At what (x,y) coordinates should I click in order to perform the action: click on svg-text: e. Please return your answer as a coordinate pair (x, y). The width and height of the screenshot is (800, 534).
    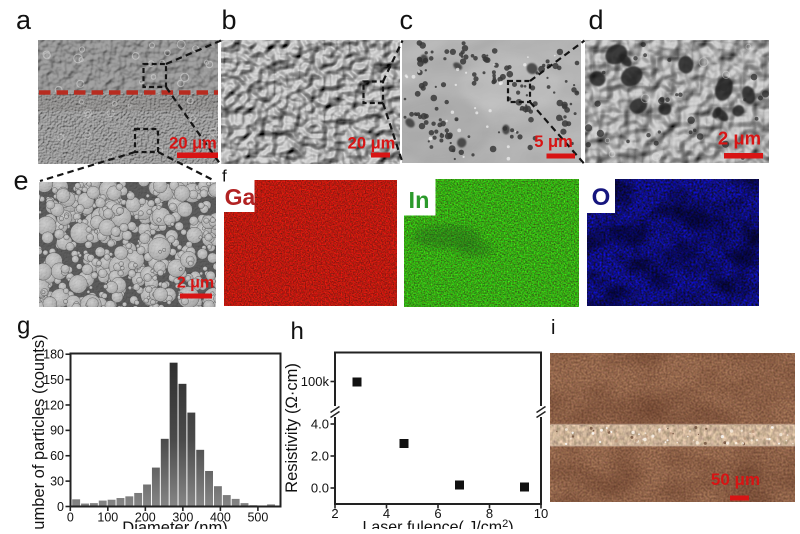
    Looking at the image, I should click on (21, 181).